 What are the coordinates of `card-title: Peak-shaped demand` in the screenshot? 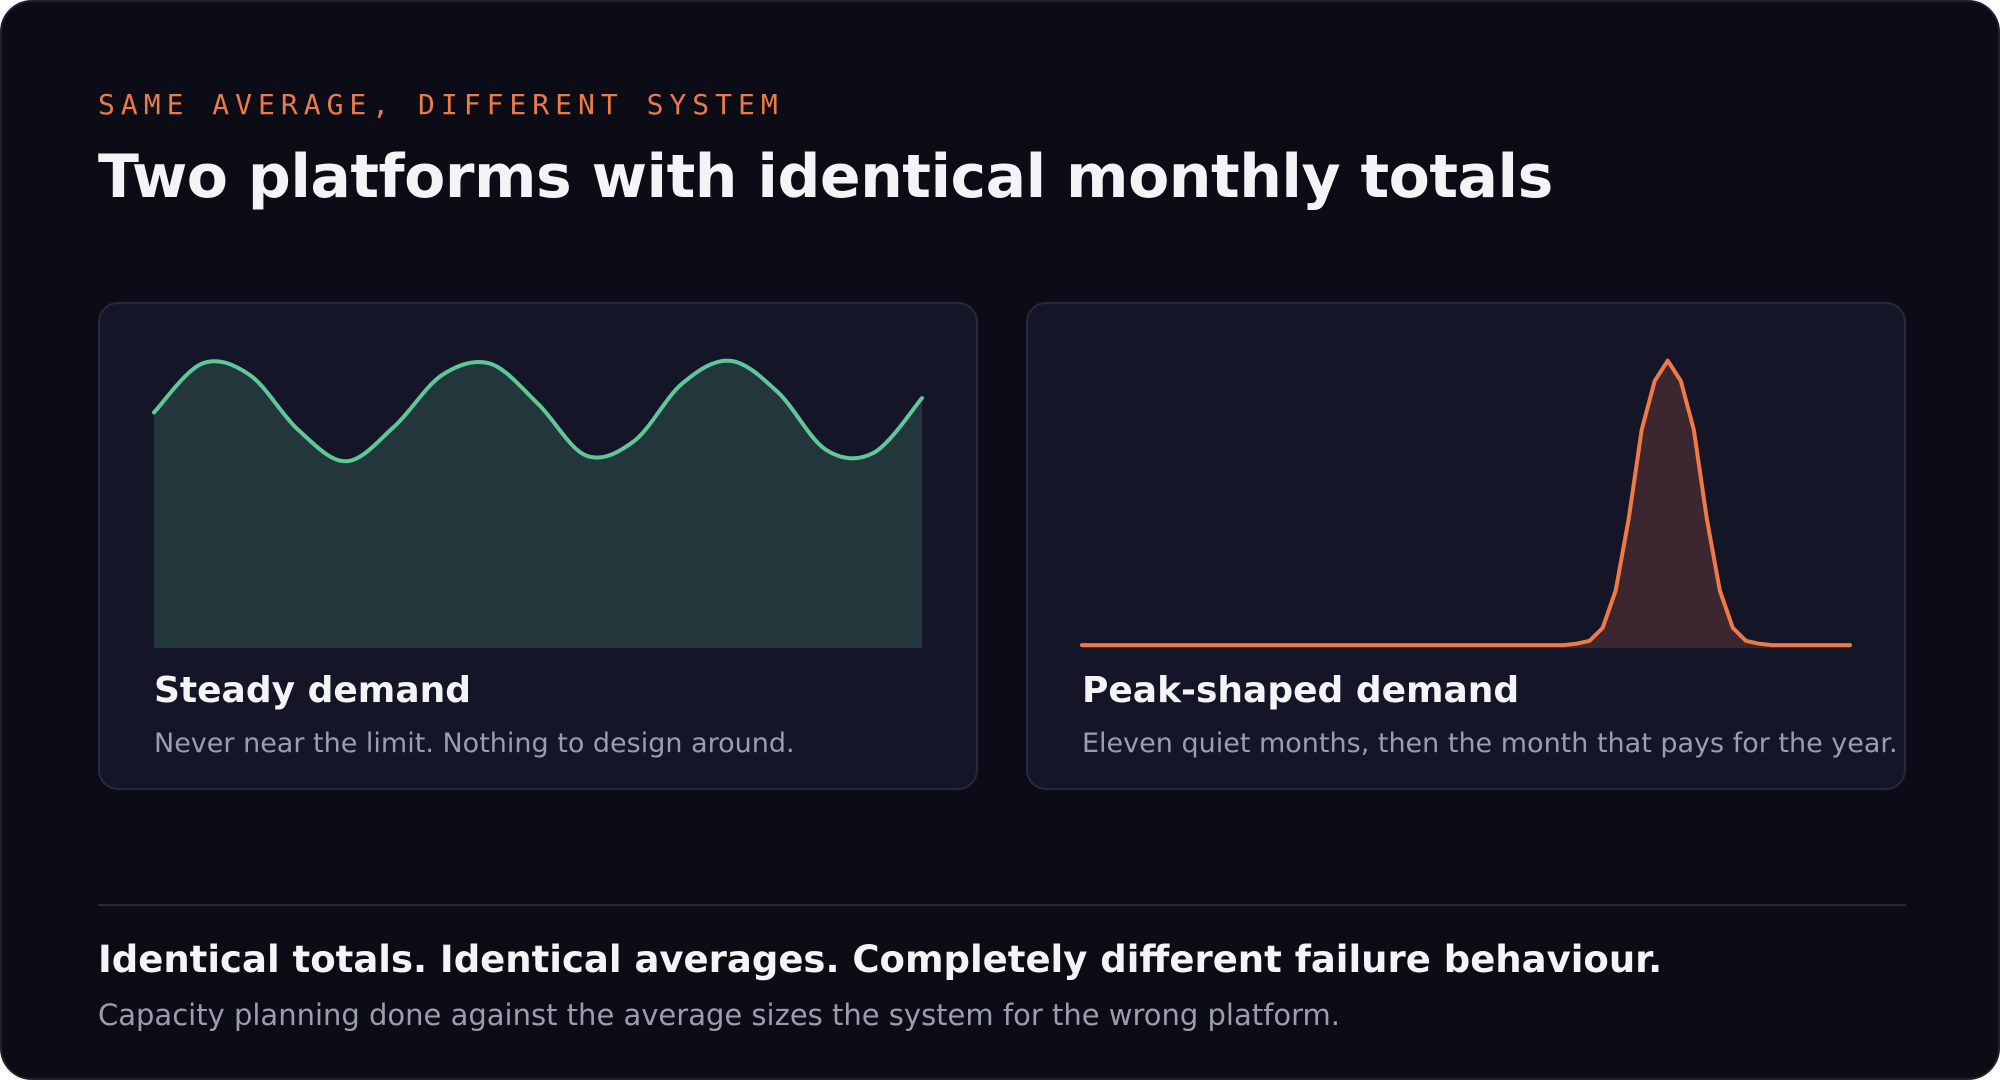 It's located at (1301, 690).